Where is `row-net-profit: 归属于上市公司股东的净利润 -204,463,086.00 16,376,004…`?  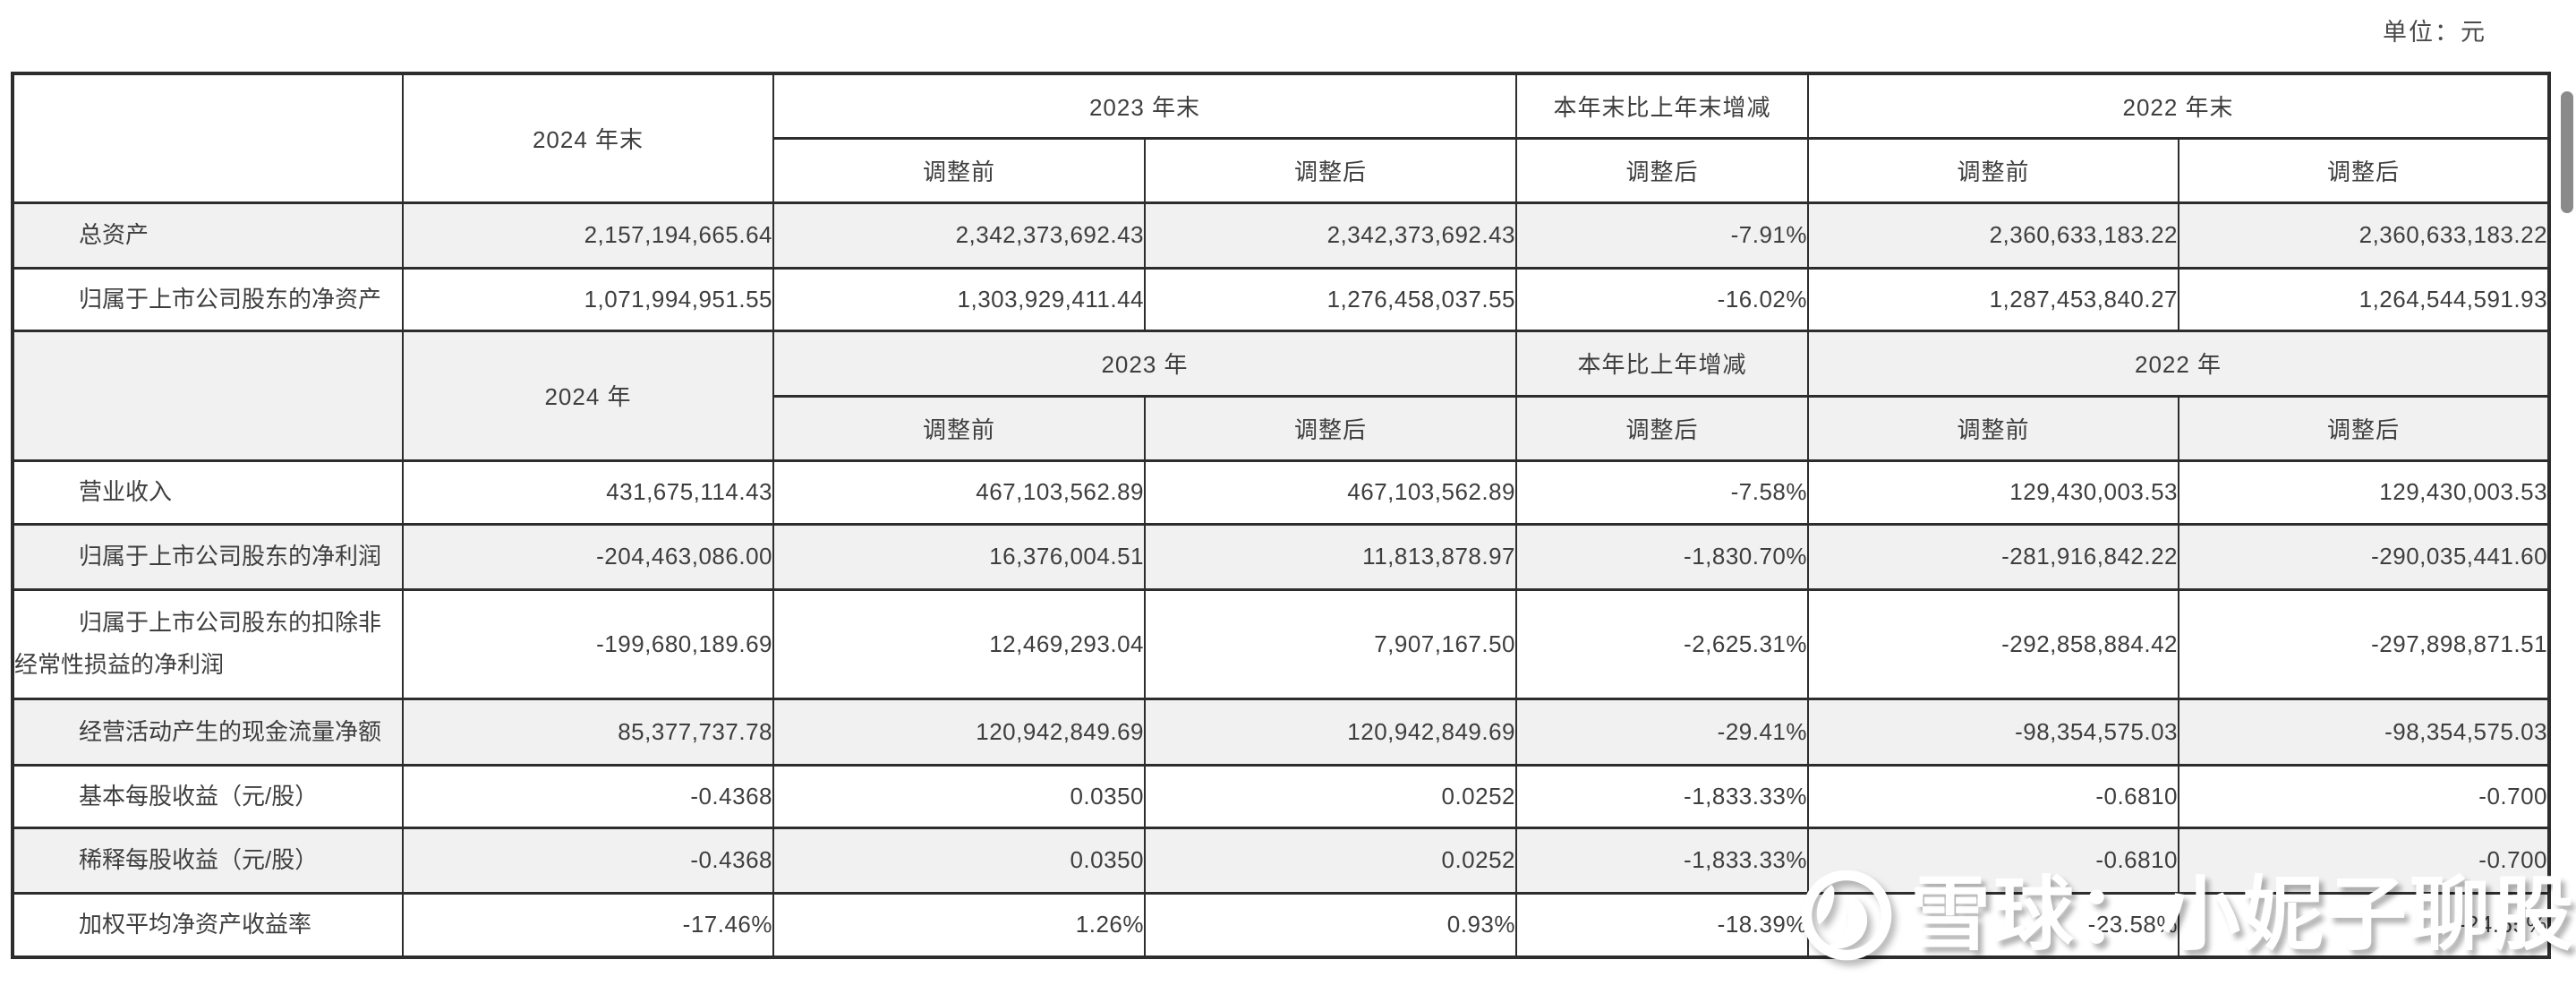 row-net-profit: 归属于上市公司股东的净利润 -204,463,086.00 16,376,004… is located at coordinates (1281, 556).